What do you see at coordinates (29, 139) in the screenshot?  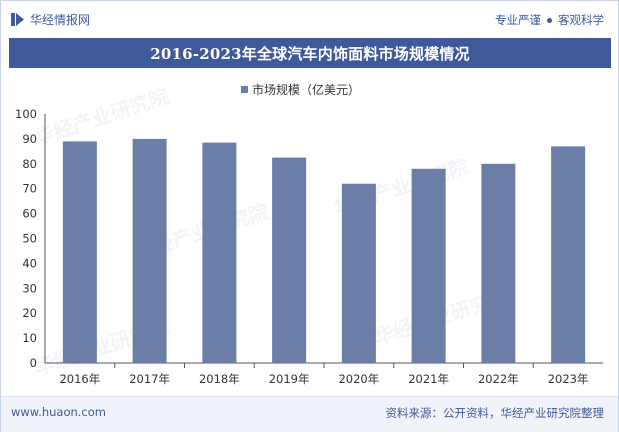 I see `y-tick-label: 90` at bounding box center [29, 139].